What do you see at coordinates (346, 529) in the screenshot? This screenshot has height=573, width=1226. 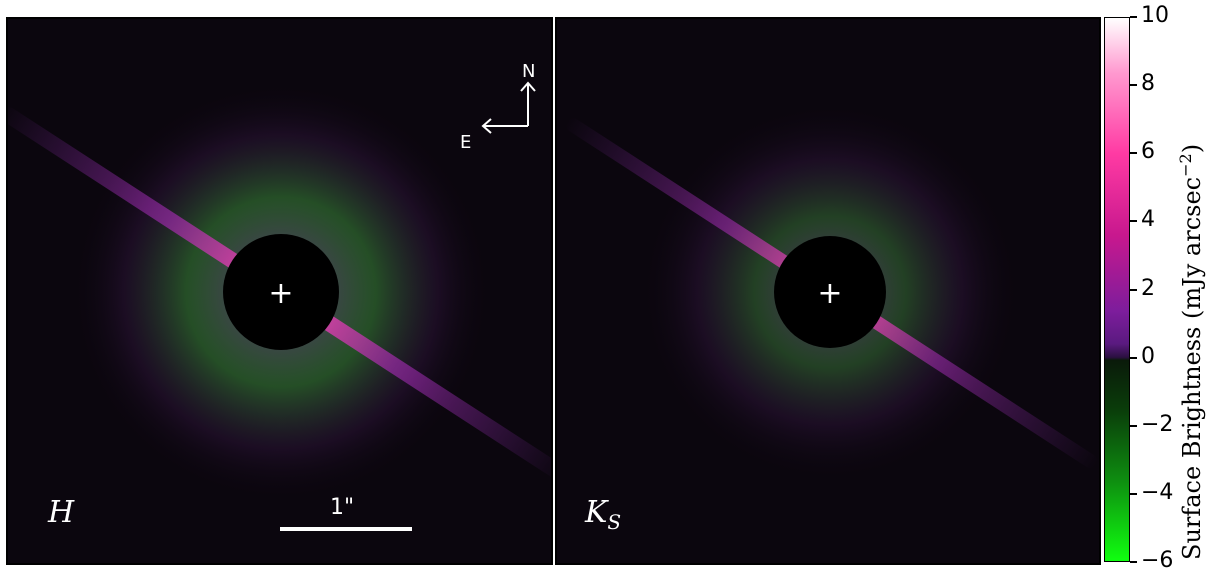 I see `scale-bar` at bounding box center [346, 529].